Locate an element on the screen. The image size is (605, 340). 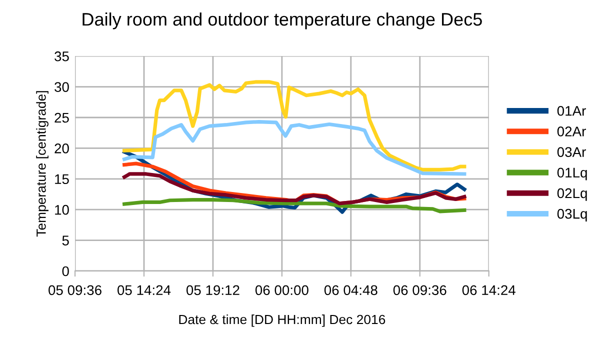
x-tick-label: 05 09:36 is located at coordinates (75, 290).